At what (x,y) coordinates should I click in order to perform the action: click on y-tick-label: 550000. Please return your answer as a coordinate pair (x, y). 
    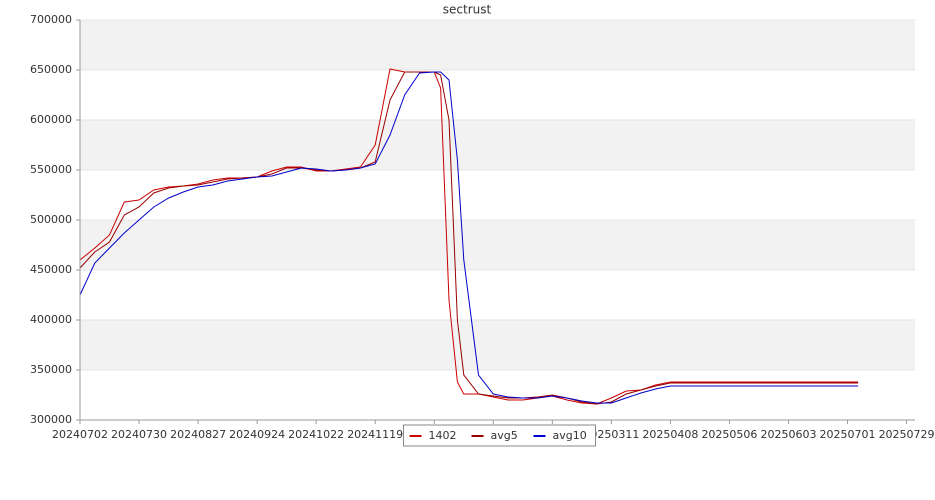
    Looking at the image, I should click on (51, 169).